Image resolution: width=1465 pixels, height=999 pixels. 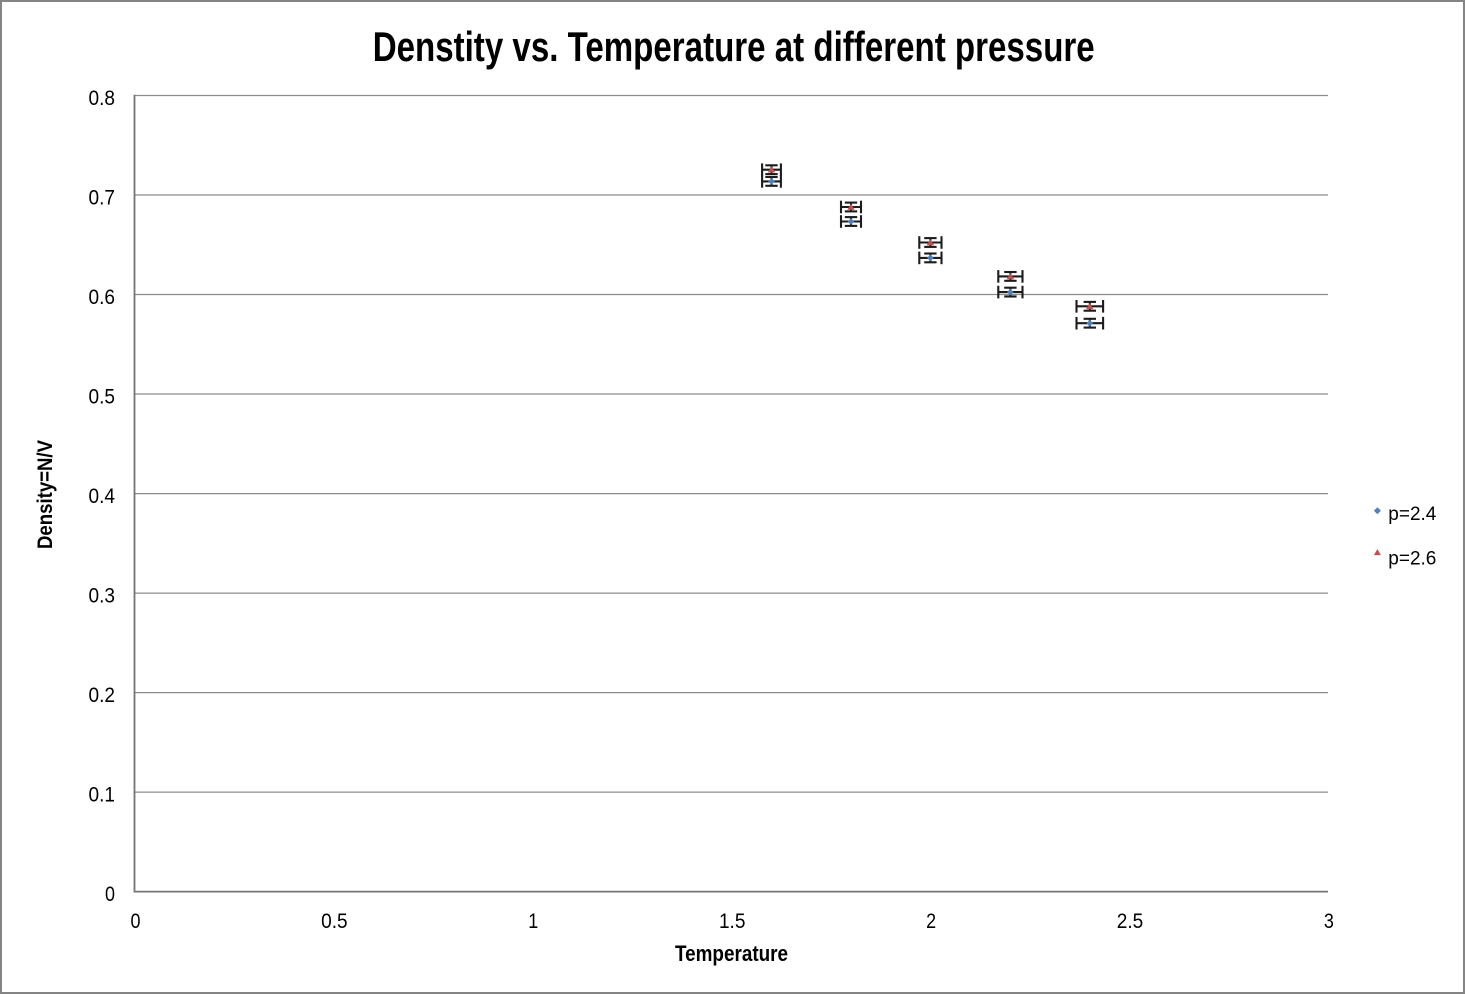 I want to click on svg-text: 0.4, so click(x=102, y=496).